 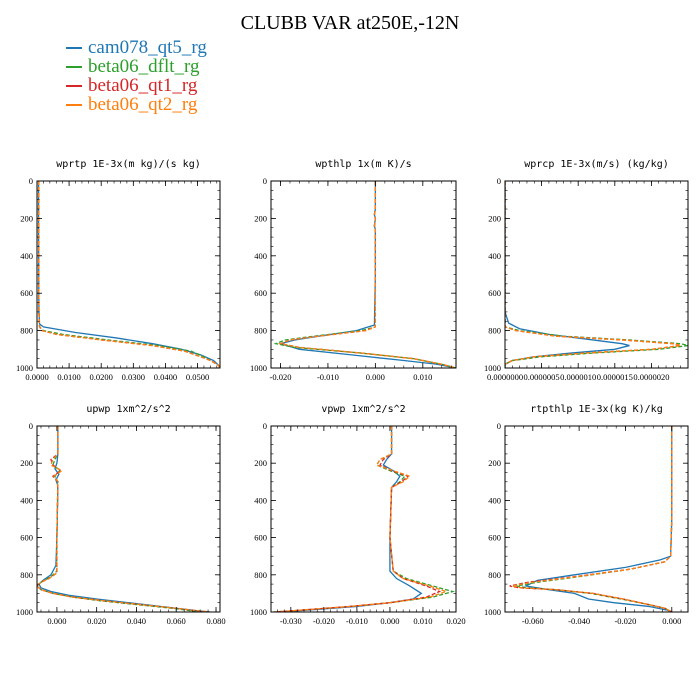 What do you see at coordinates (455, 621) in the screenshot?
I see `x-tick-label: 0.020` at bounding box center [455, 621].